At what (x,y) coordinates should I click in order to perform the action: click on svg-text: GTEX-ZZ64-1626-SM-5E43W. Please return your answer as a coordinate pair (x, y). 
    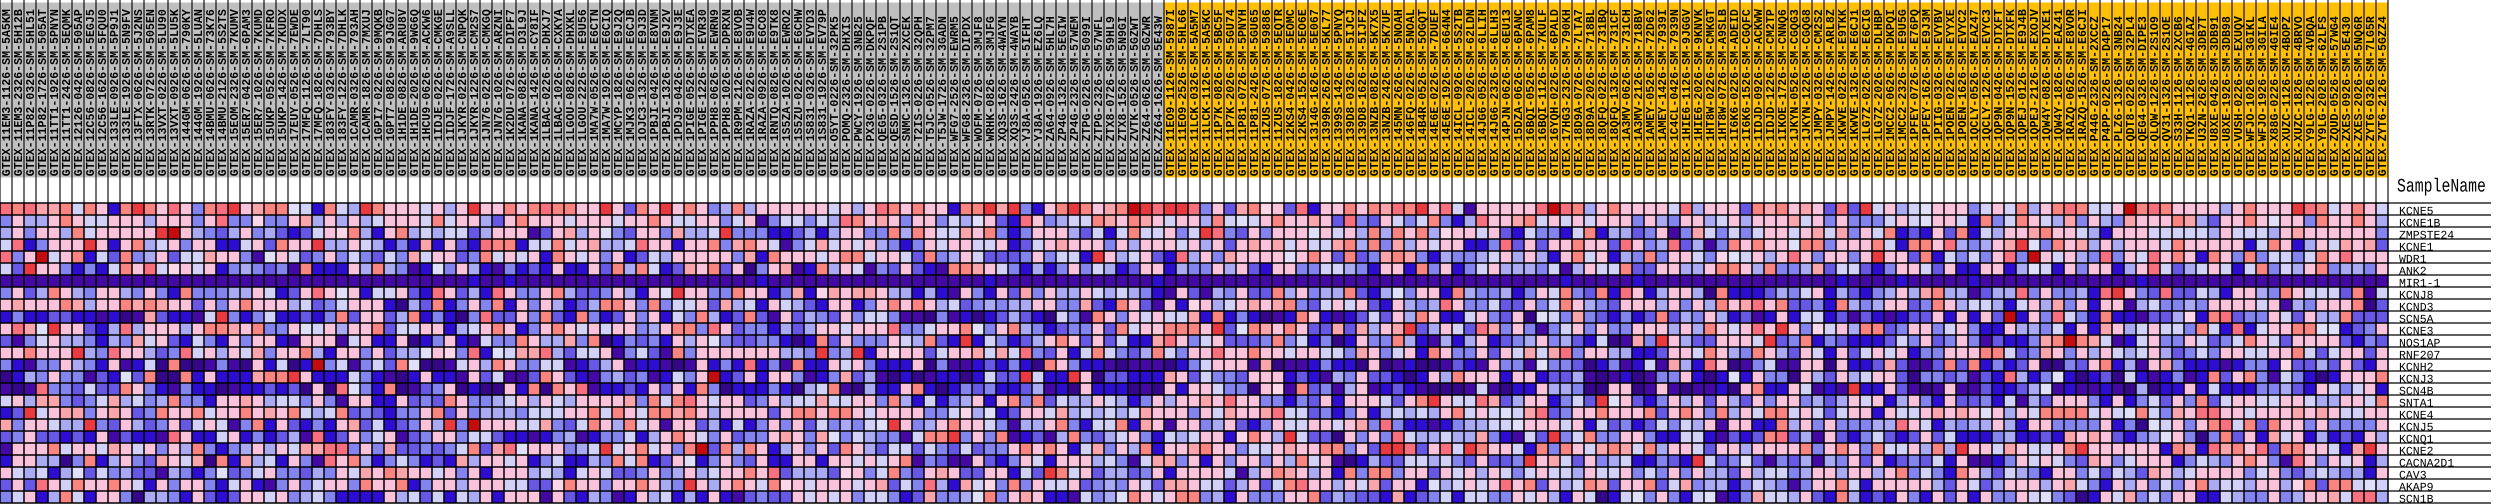
    Looking at the image, I should click on (1159, 96).